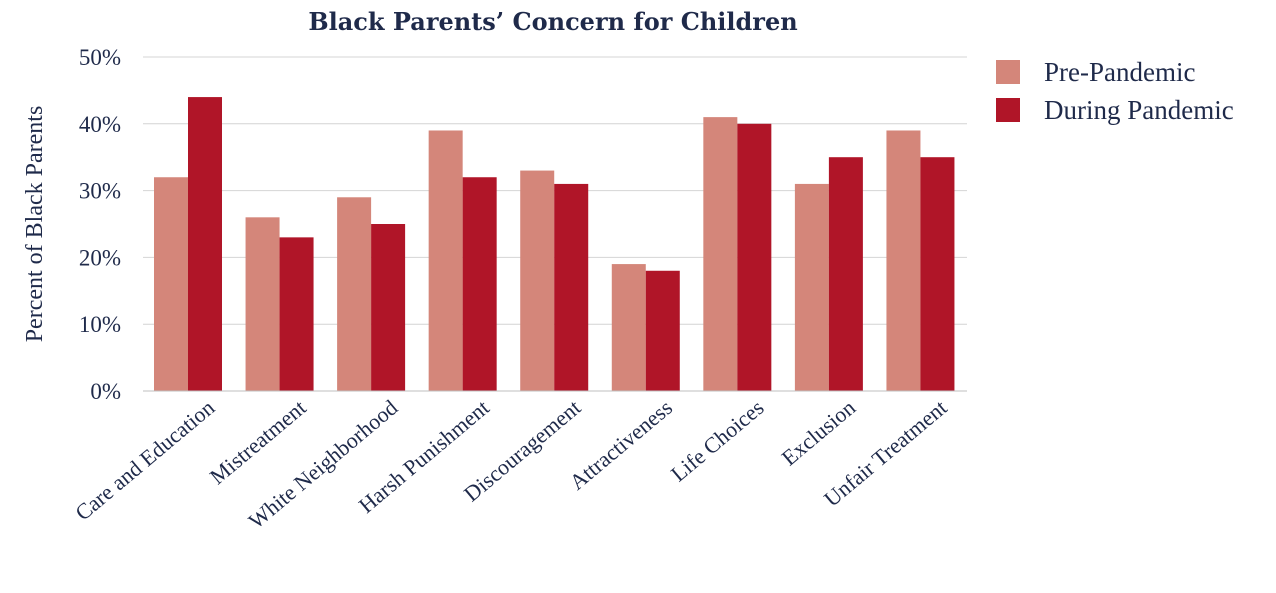  What do you see at coordinates (100, 124) in the screenshot?
I see `y-tick-label: 40%` at bounding box center [100, 124].